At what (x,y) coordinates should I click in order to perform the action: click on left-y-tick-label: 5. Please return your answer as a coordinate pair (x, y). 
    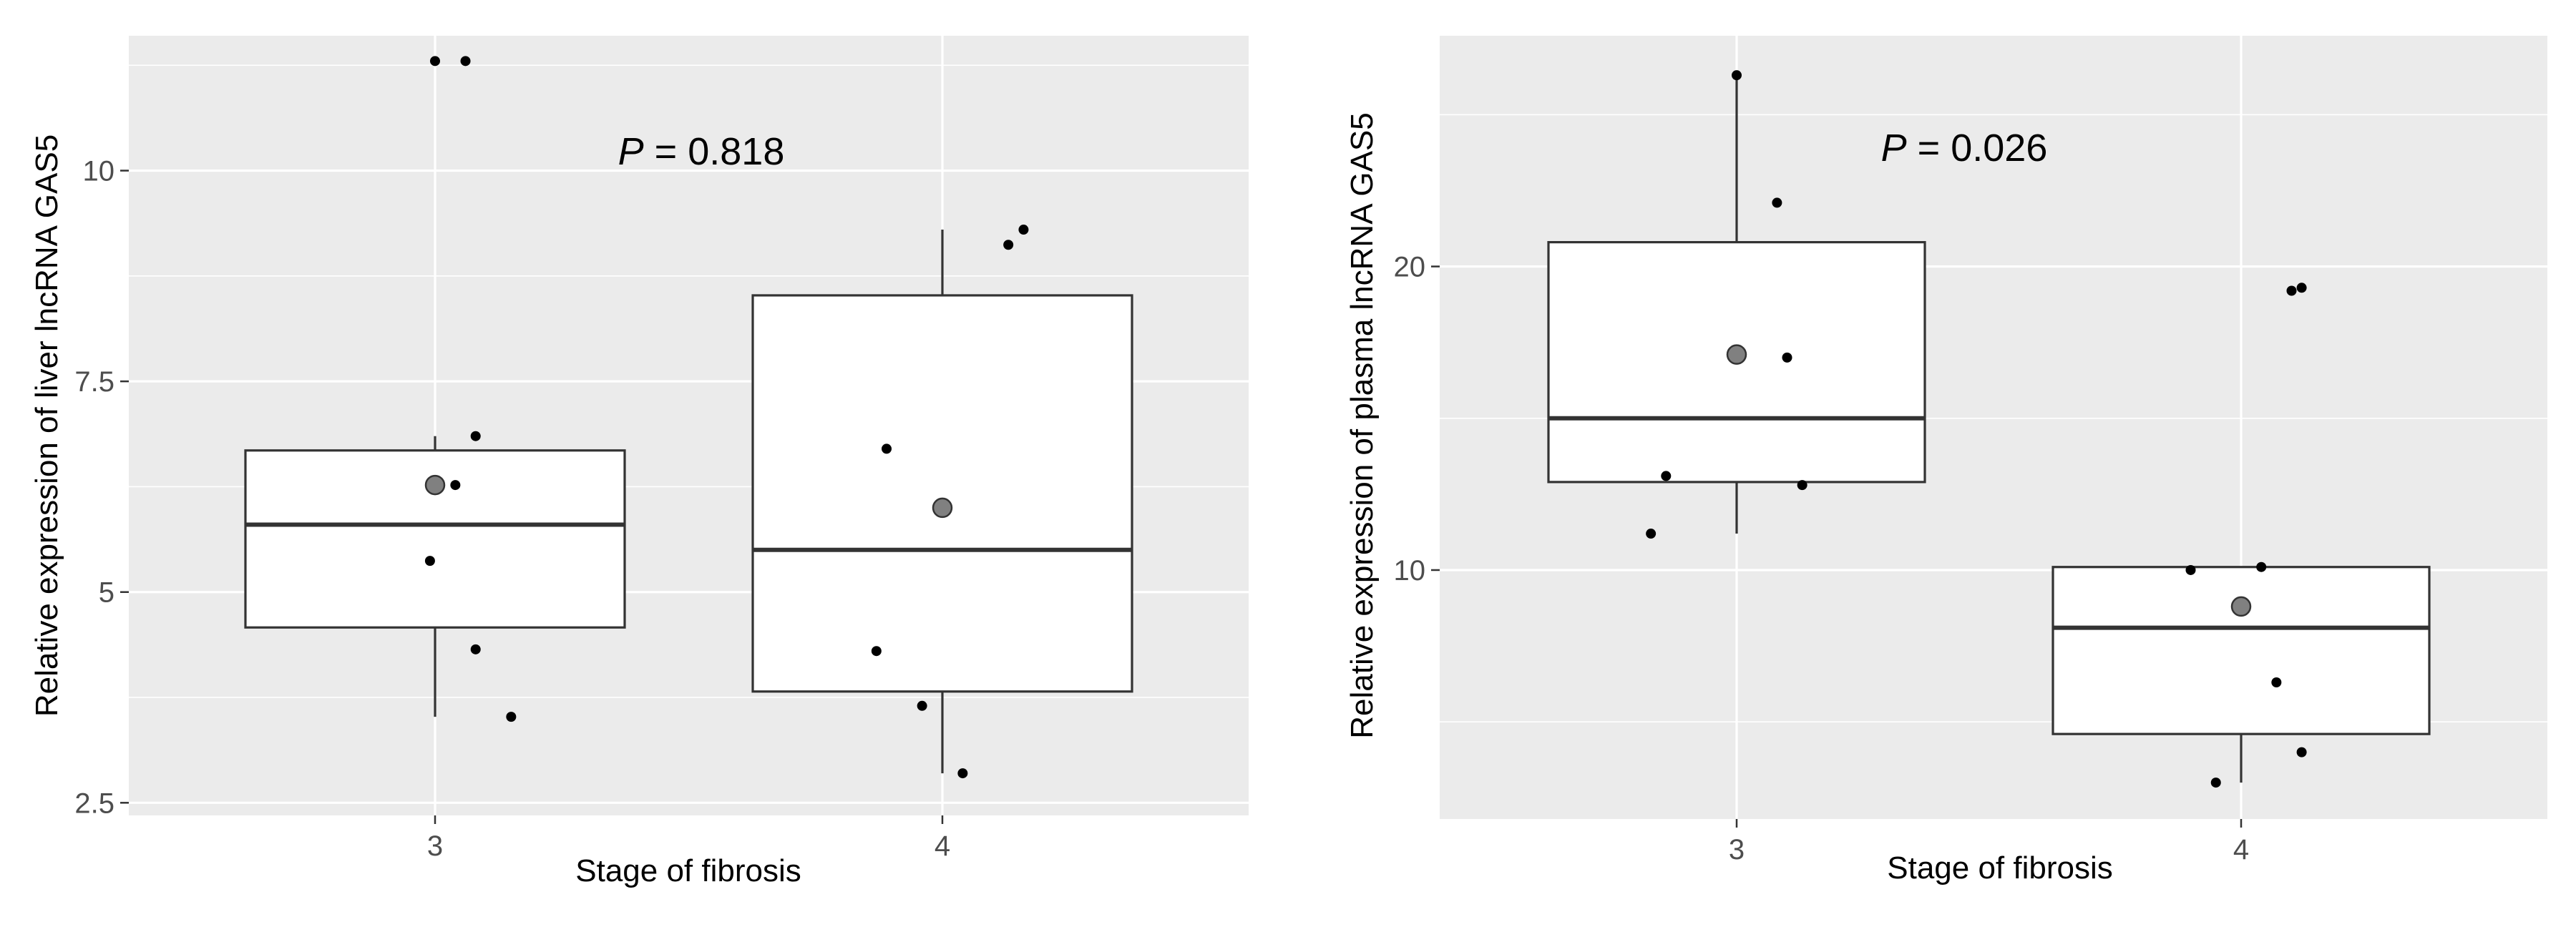
    Looking at the image, I should click on (106, 593).